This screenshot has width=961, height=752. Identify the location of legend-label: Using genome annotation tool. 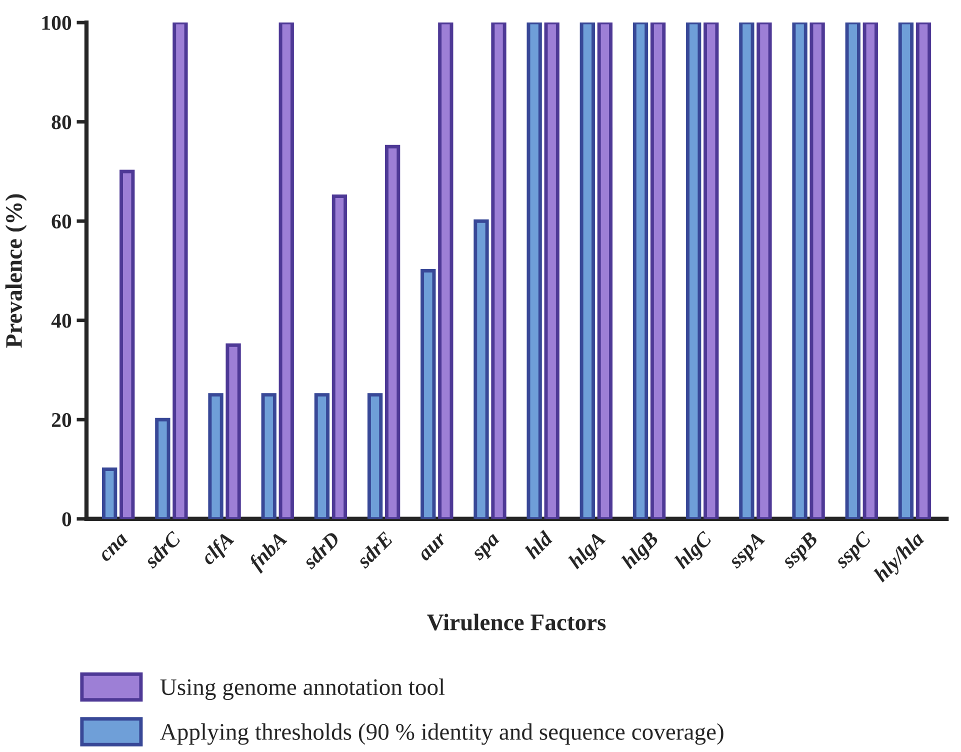
(302, 689).